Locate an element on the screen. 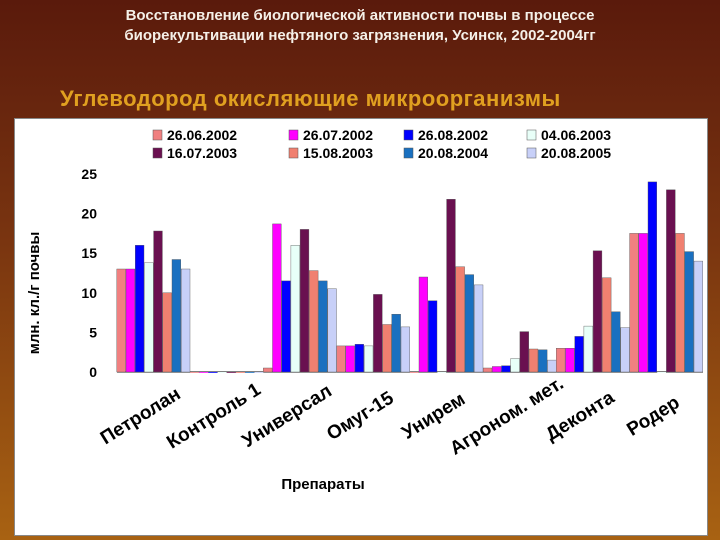 The width and height of the screenshot is (720, 540). x-tick-label: Агроном. мет. is located at coordinates (506, 416).